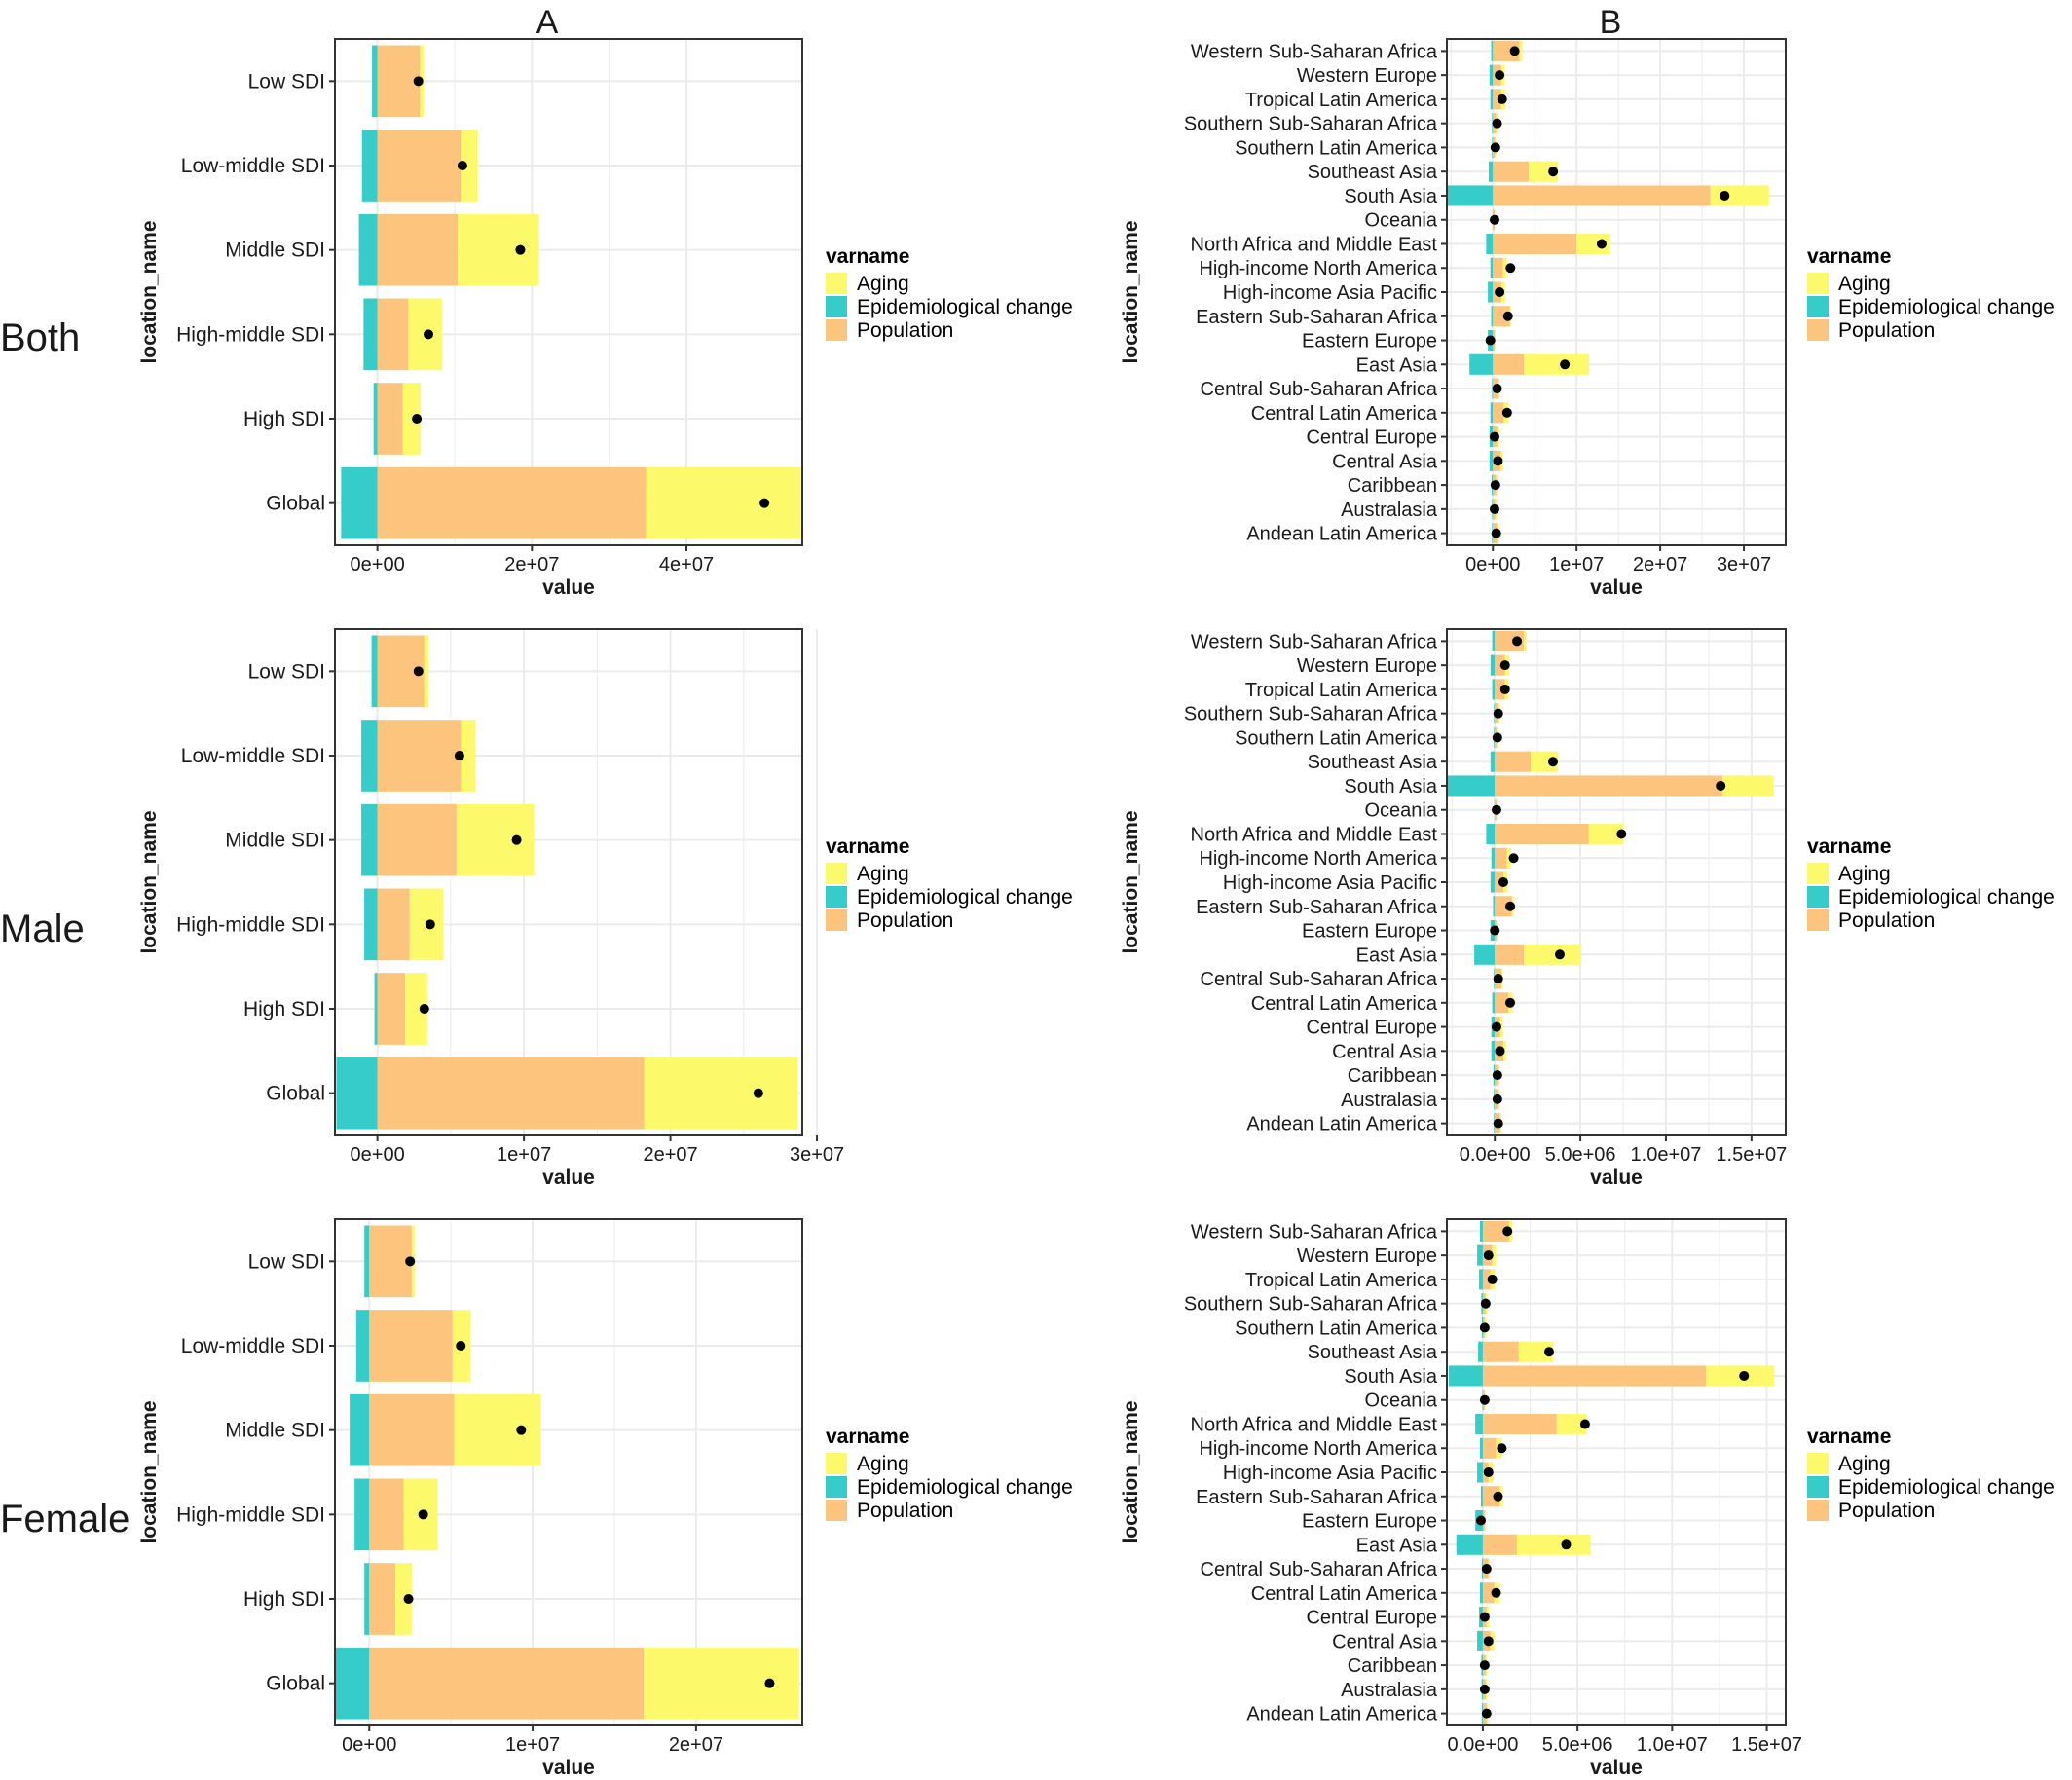 The width and height of the screenshot is (2072, 1780). Describe the element at coordinates (418, 671) in the screenshot. I see `total-point-low-sdi` at that location.